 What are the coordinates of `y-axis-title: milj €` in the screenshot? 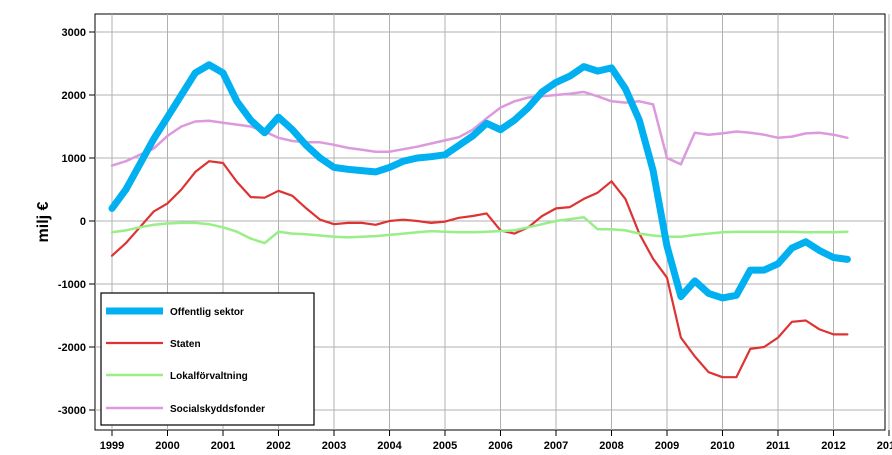 It's located at (43, 221).